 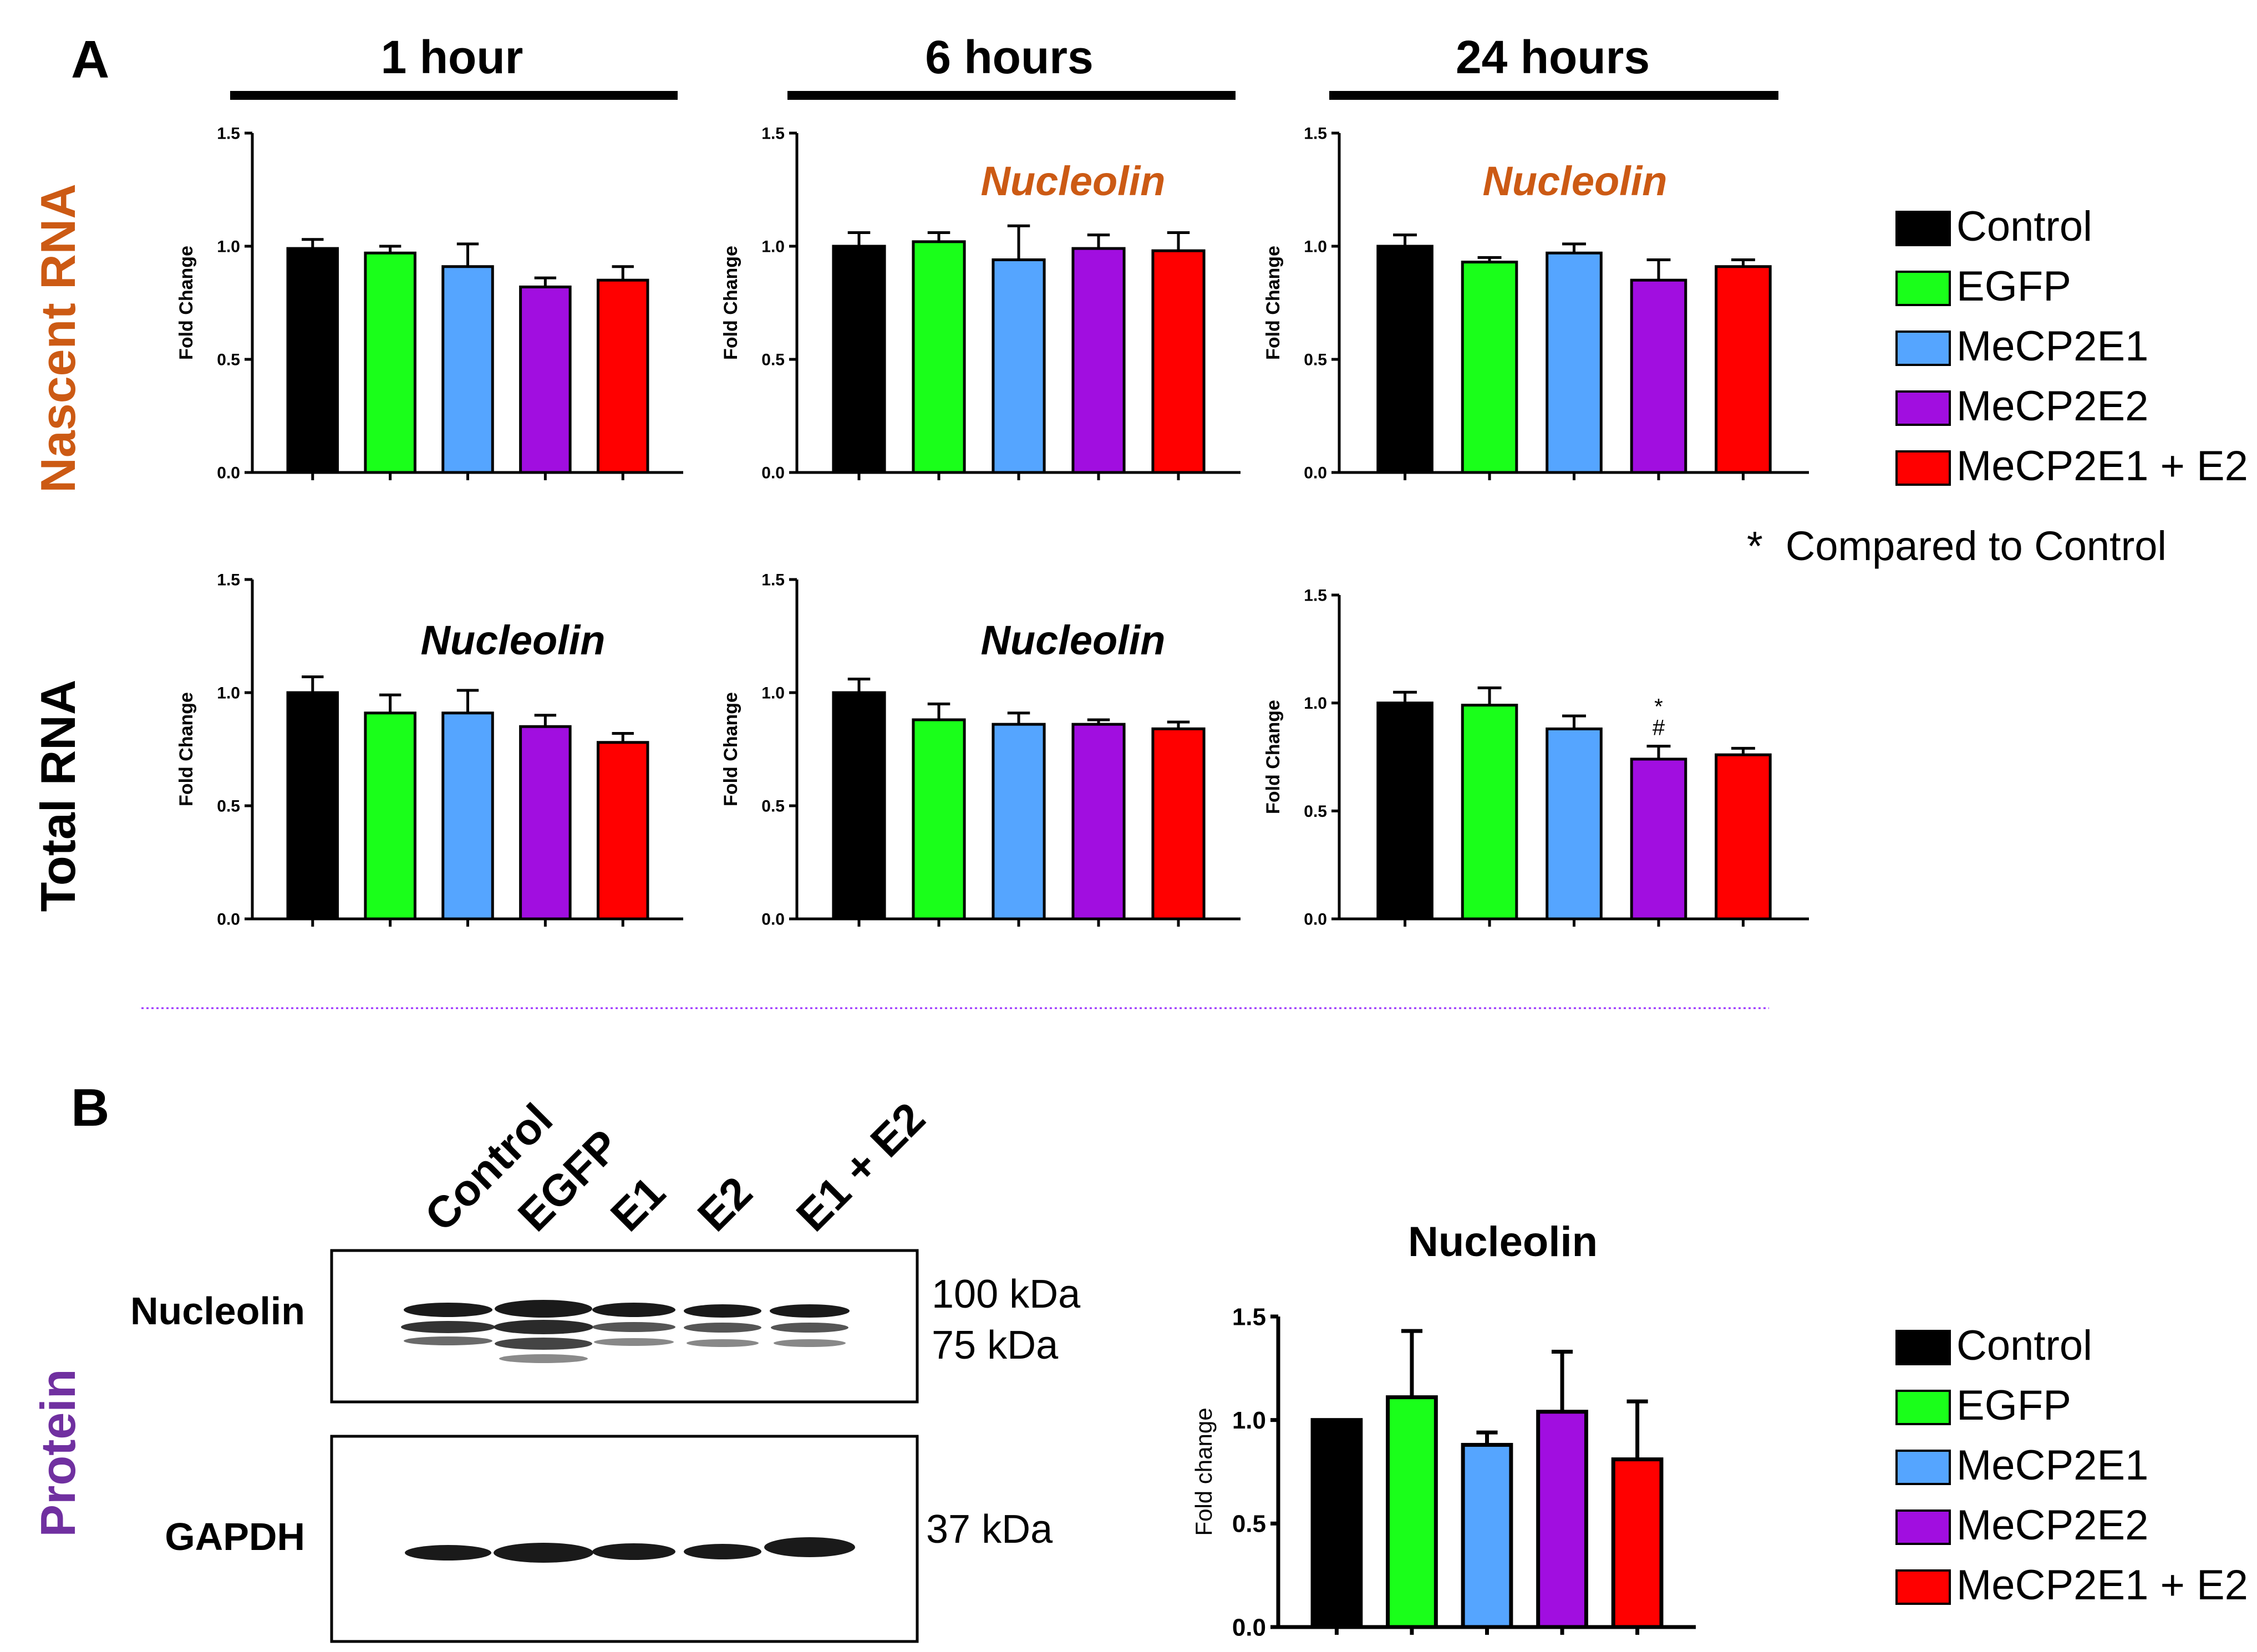 I want to click on nascent-6h-bar-control, so click(x=859, y=359).